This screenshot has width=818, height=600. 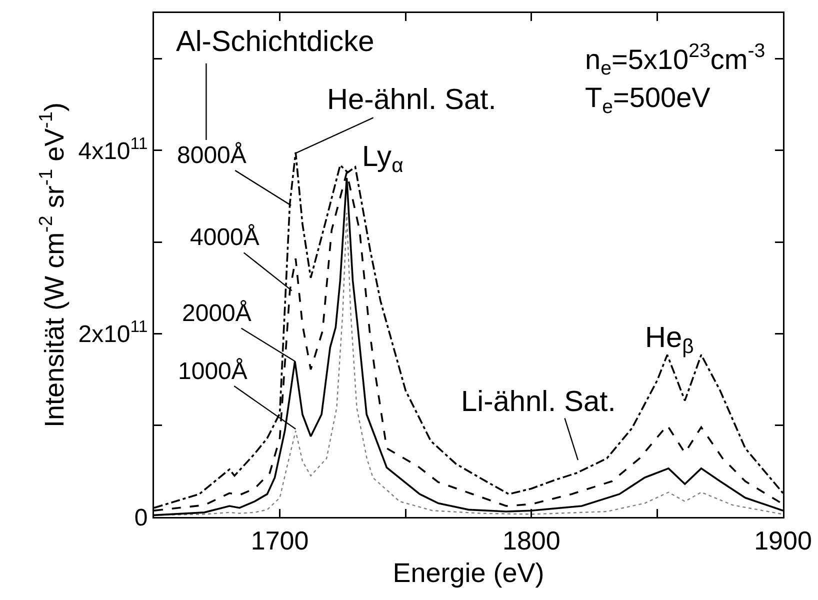 What do you see at coordinates (468, 573) in the screenshot?
I see `x-axis-title: Energie (eV)` at bounding box center [468, 573].